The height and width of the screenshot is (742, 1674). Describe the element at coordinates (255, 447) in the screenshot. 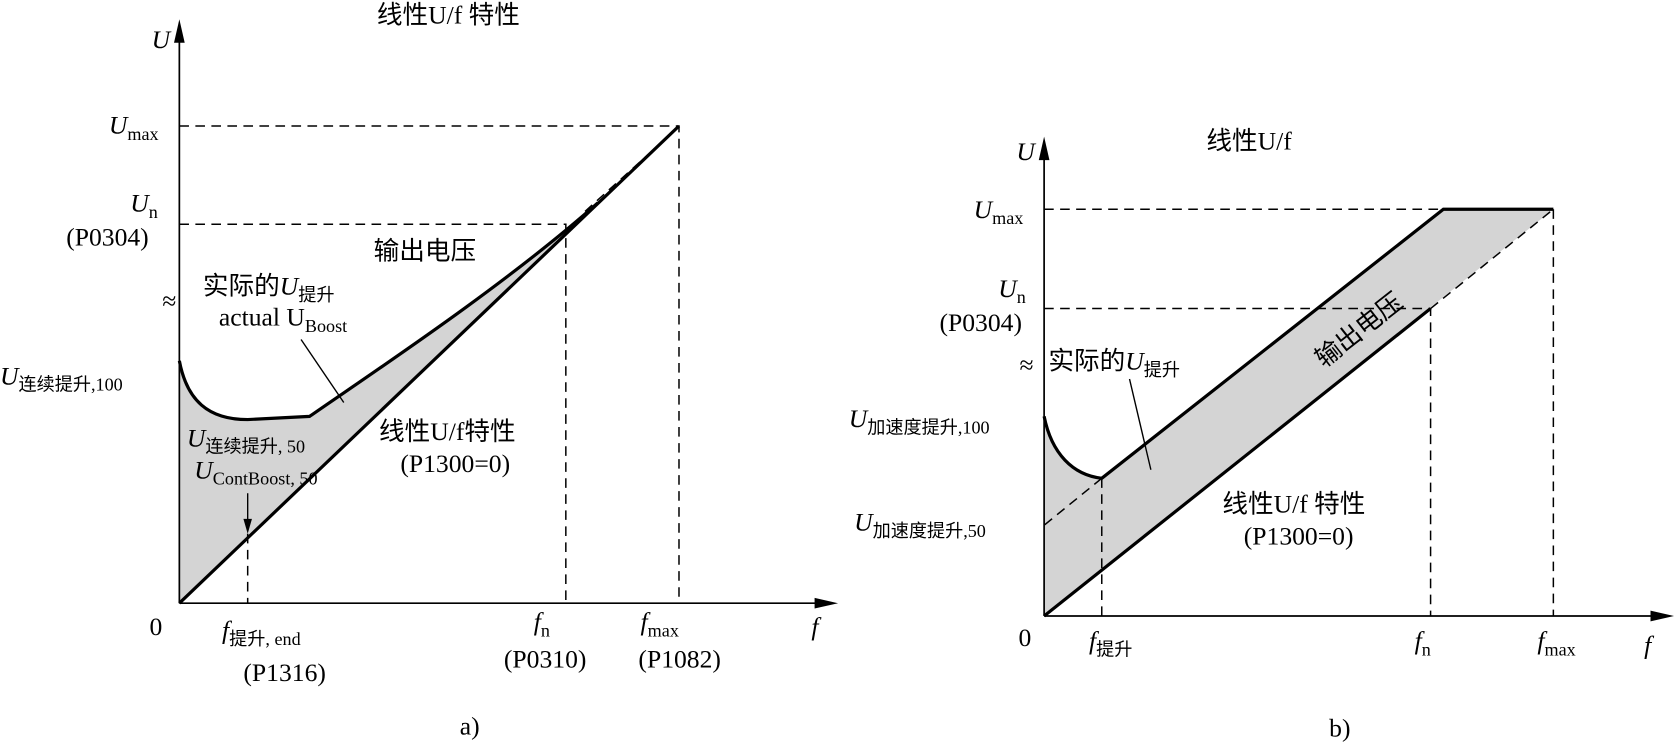

I see `label-part: 连续提升, 50` at that location.